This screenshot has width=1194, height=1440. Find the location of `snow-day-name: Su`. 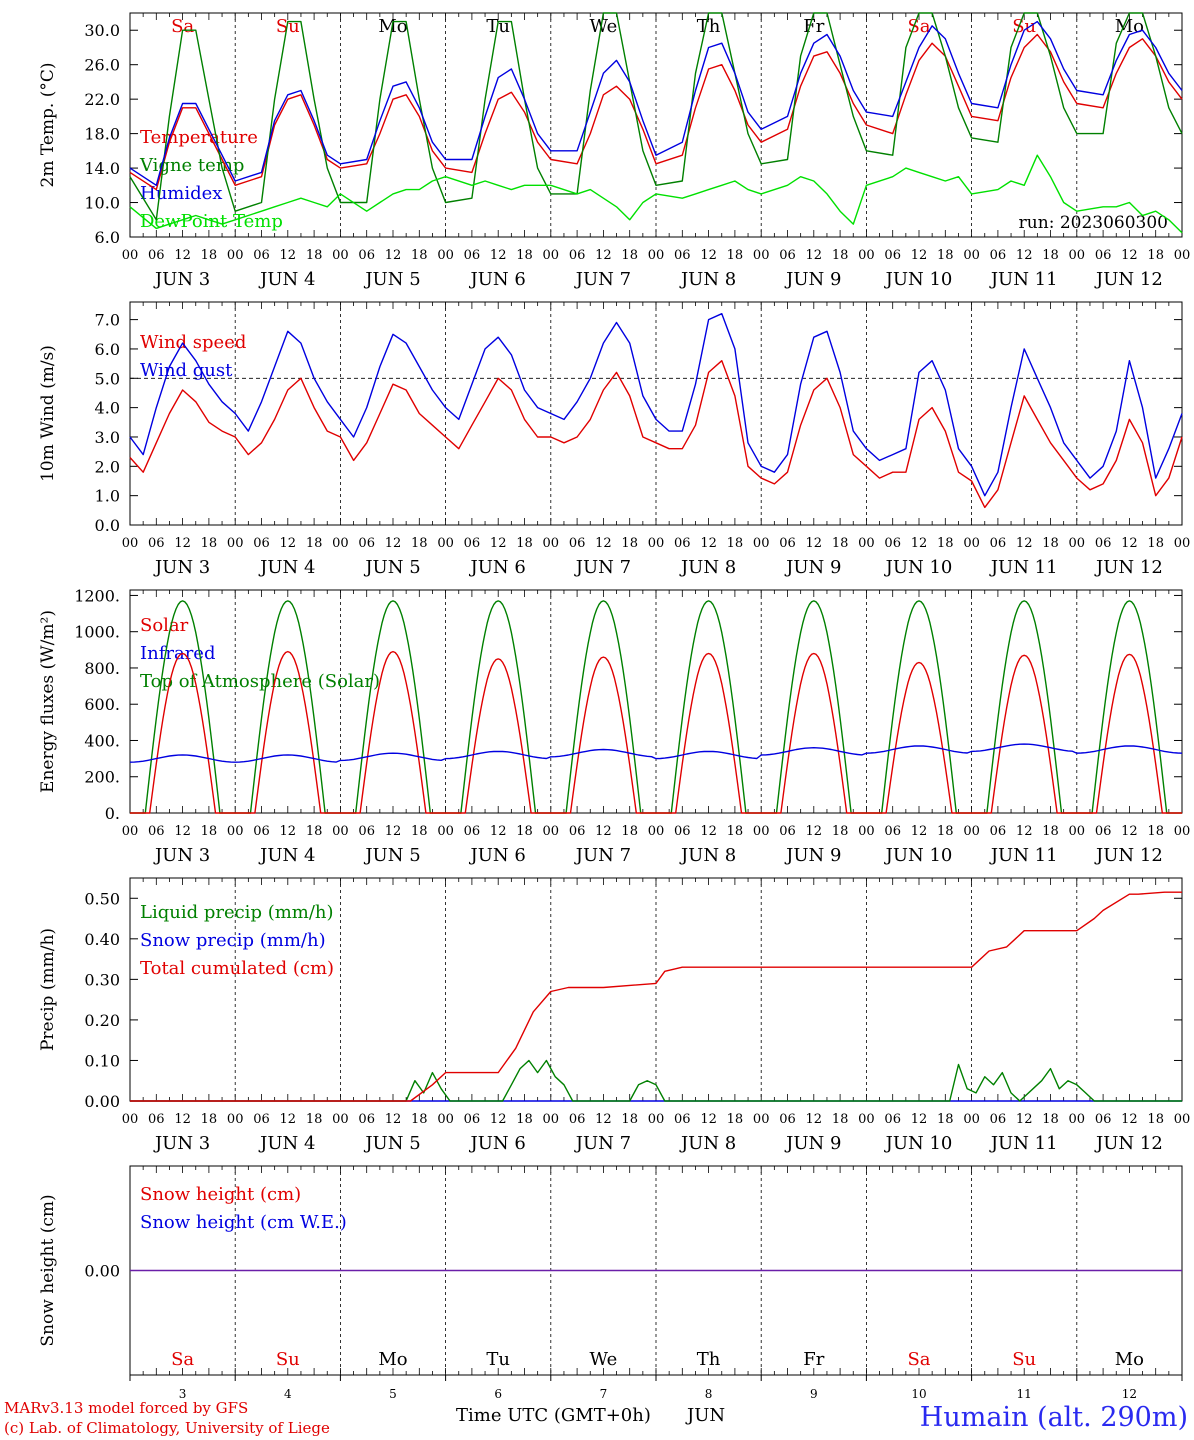

snow-day-name: Su is located at coordinates (288, 1359).